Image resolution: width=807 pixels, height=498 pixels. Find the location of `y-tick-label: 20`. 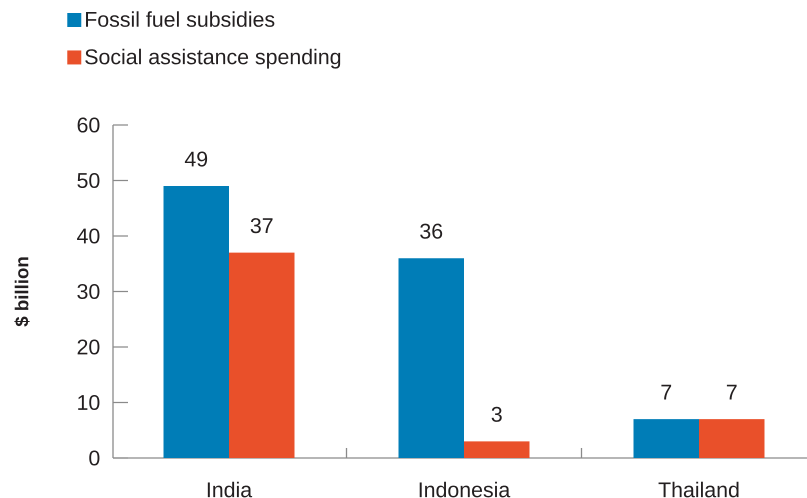

y-tick-label: 20 is located at coordinates (89, 347).